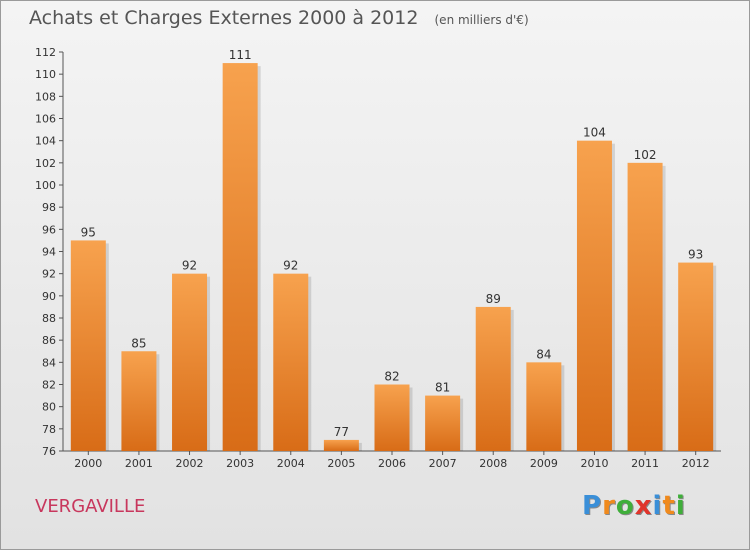 Image resolution: width=750 pixels, height=550 pixels. Describe the element at coordinates (493, 463) in the screenshot. I see `x-tick-label: 2008` at that location.